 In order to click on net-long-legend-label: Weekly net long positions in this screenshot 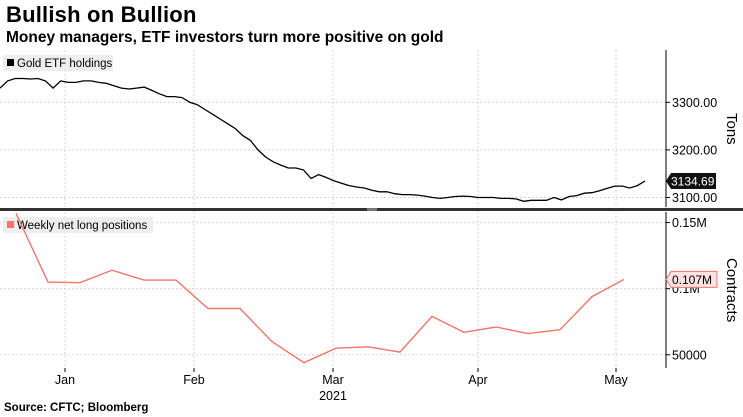, I will do `click(82, 226)`.